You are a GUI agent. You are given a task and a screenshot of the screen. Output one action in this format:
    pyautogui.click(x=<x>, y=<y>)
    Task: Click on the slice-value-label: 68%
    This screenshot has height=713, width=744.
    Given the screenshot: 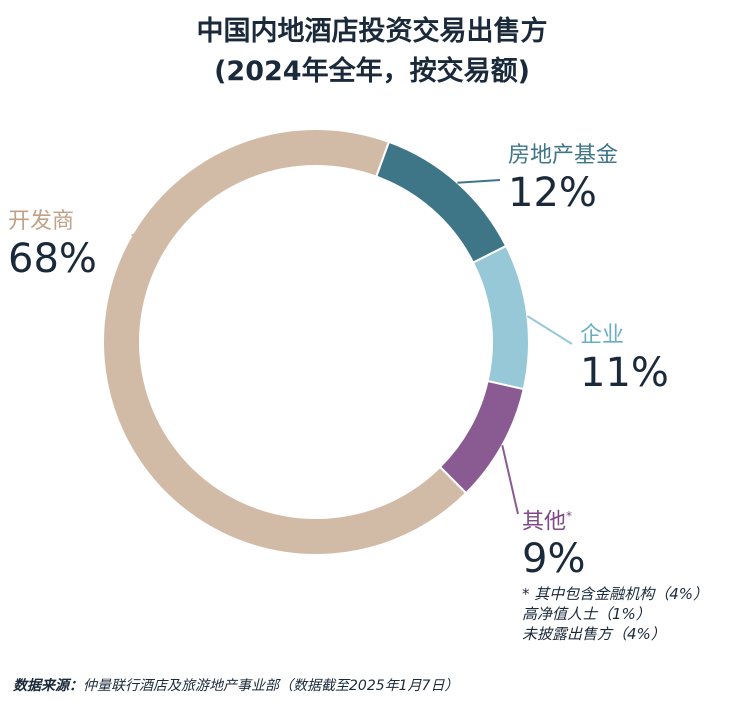 What is the action you would take?
    pyautogui.click(x=52, y=259)
    